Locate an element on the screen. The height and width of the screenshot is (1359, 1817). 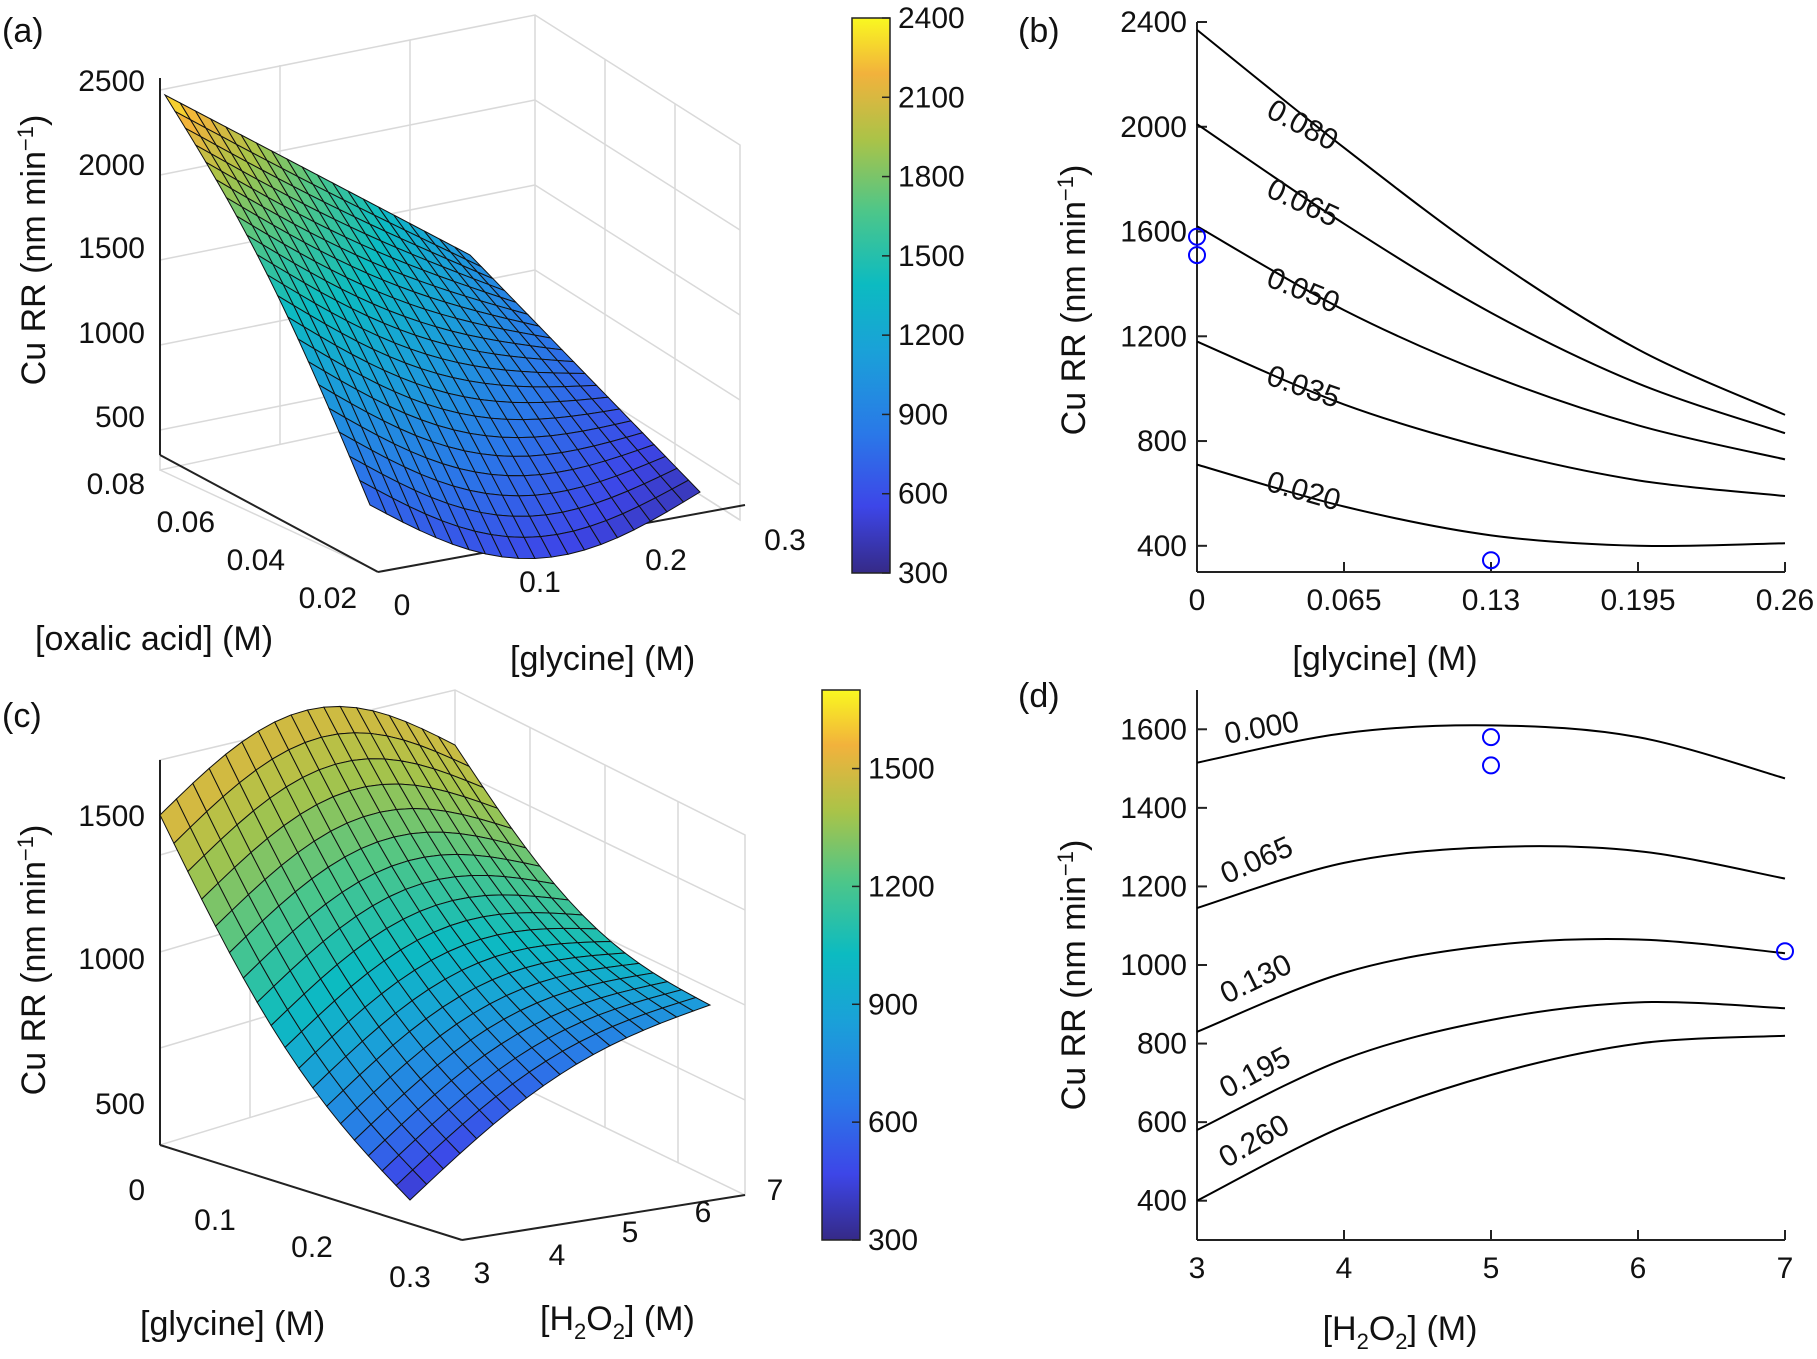
panel-label-b: (b) is located at coordinates (1039, 31).